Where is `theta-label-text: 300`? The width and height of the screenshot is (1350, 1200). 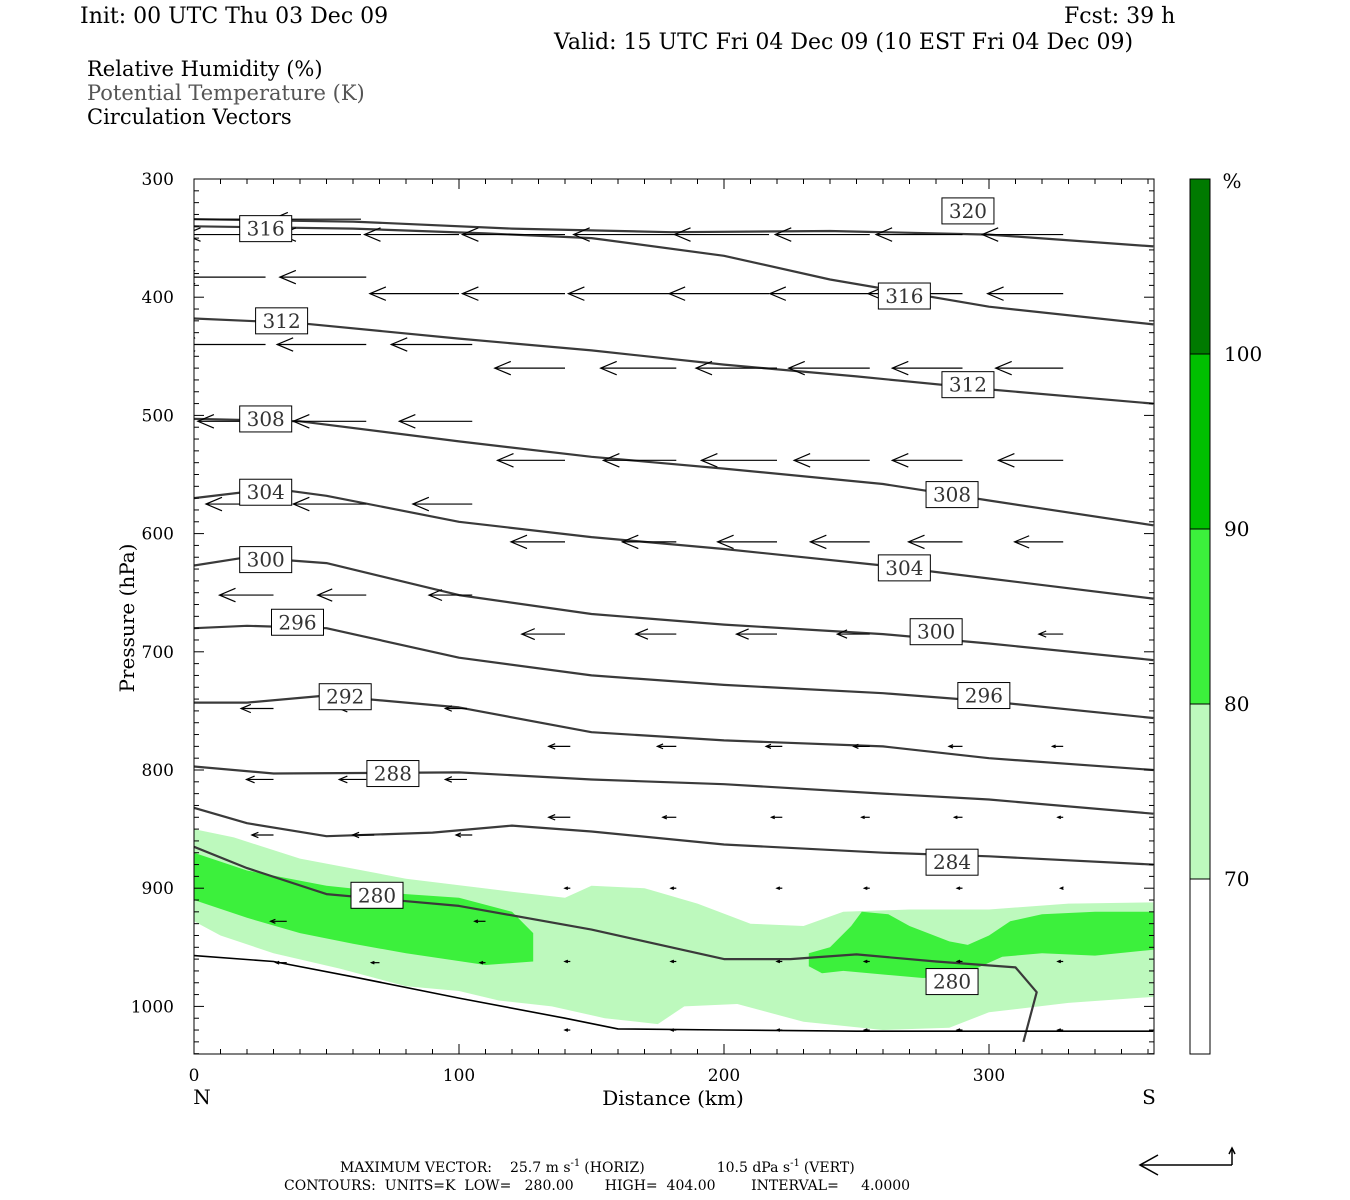 theta-label-text: 300 is located at coordinates (266, 560).